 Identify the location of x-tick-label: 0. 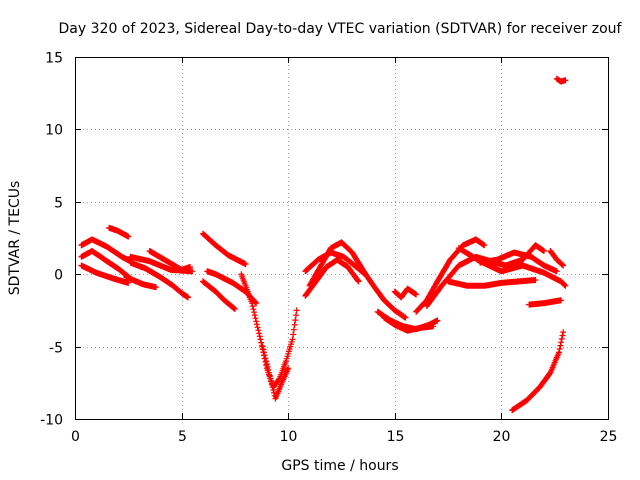
(75, 437).